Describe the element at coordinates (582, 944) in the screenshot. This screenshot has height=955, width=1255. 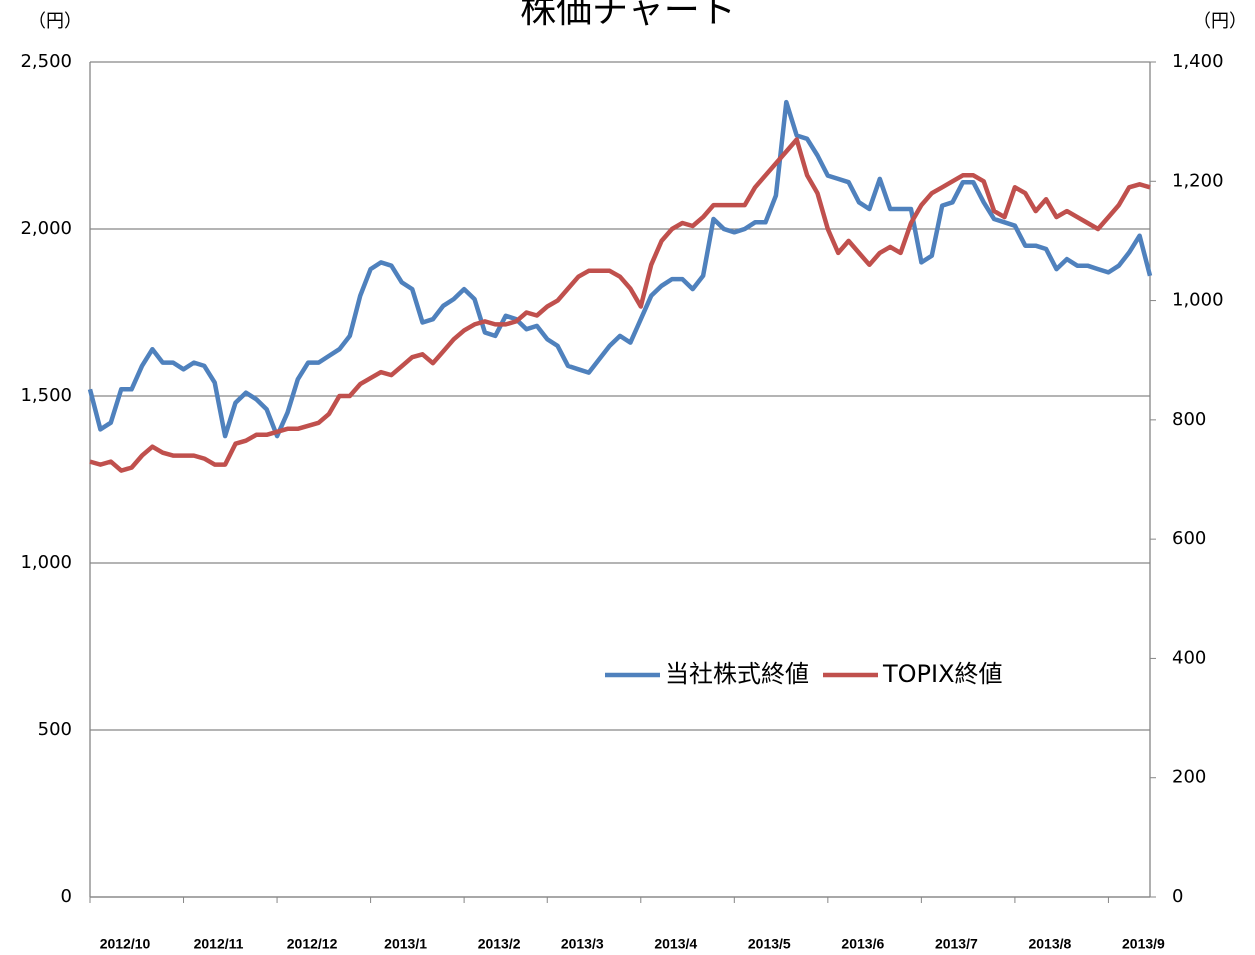
I see `x-tick-label: 2013/3` at that location.